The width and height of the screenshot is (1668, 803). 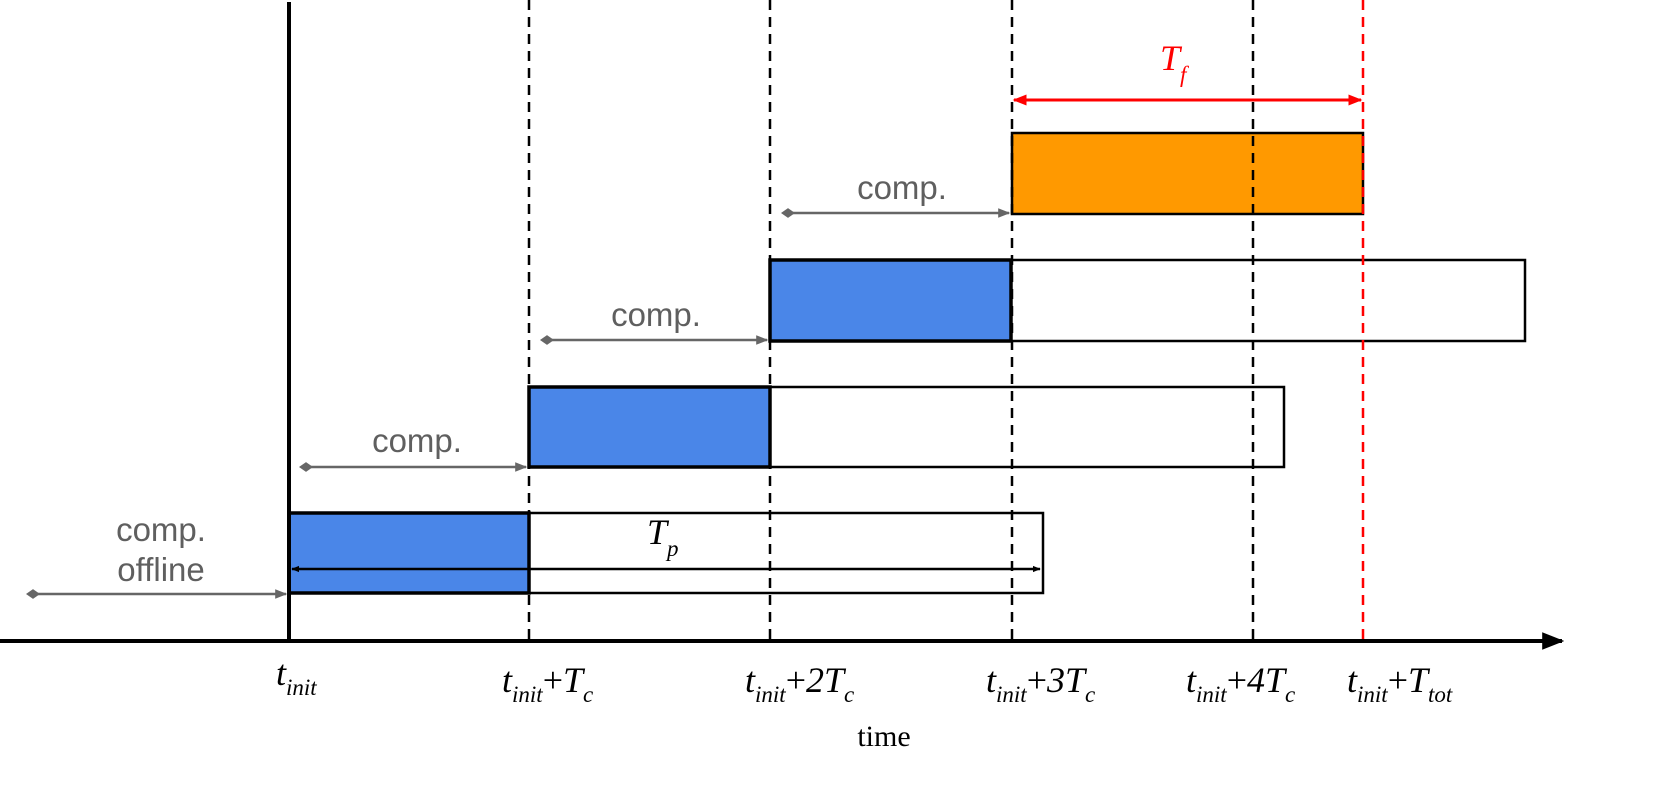 I want to click on tick-label-t-init-plus-3tc: tinit+3Tc, so click(x=1040, y=683).